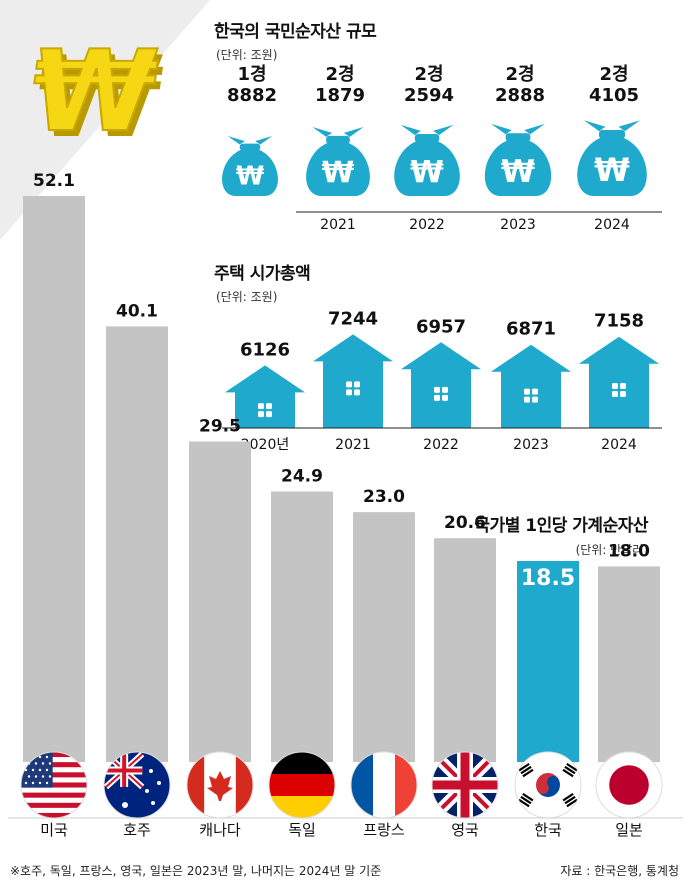  What do you see at coordinates (247, 297) in the screenshot?
I see `housing-unit: (단위: 조원)` at bounding box center [247, 297].